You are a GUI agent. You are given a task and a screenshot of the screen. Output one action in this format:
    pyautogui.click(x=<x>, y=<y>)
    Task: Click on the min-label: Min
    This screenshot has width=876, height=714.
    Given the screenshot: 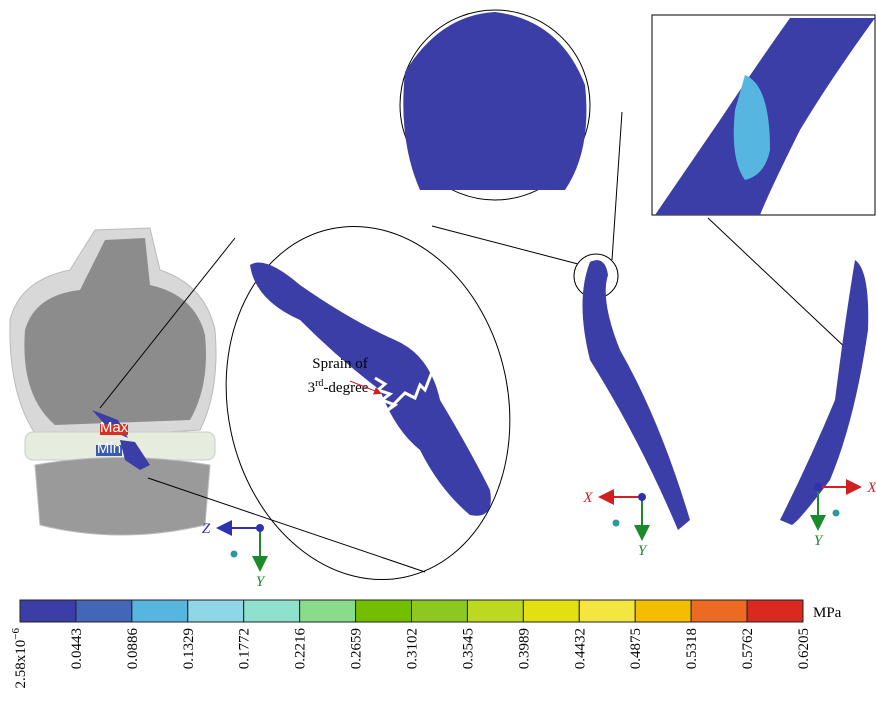 What is the action you would take?
    pyautogui.click(x=109, y=448)
    